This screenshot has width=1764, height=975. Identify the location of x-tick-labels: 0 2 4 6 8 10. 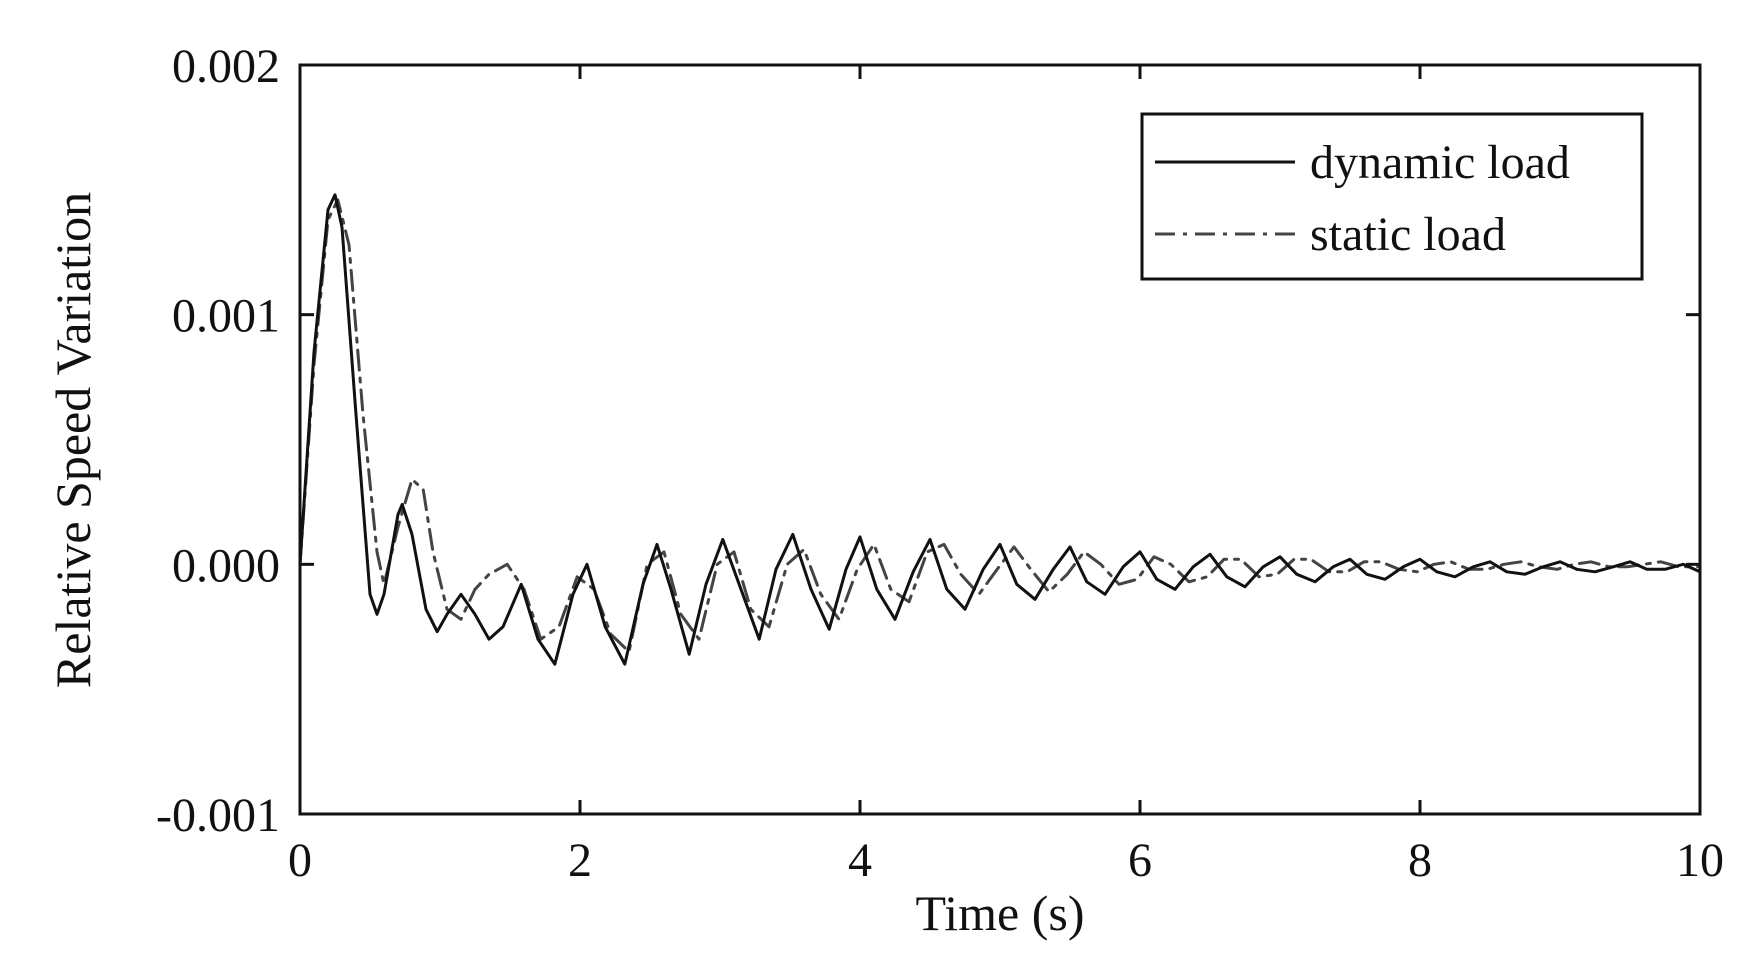
(1006, 860).